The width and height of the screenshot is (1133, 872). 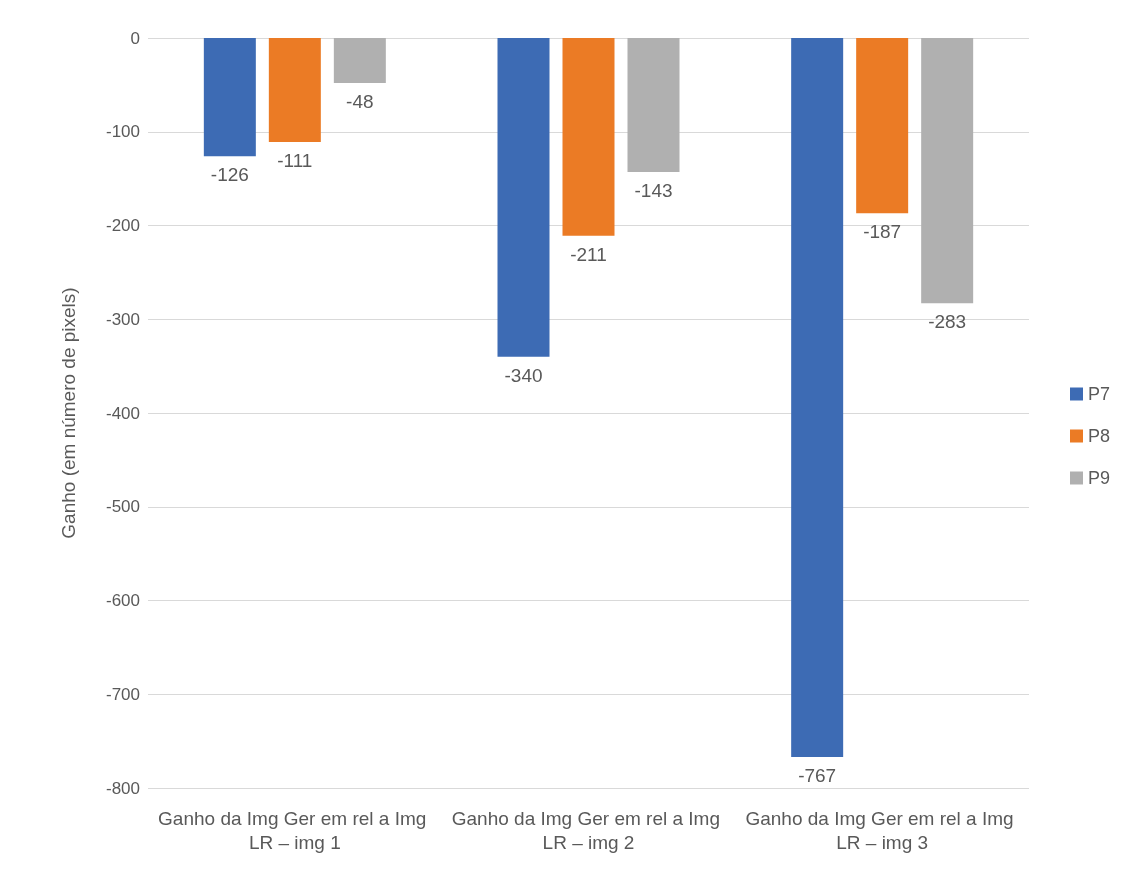 What do you see at coordinates (135, 38) in the screenshot?
I see `y-tick-label: 0` at bounding box center [135, 38].